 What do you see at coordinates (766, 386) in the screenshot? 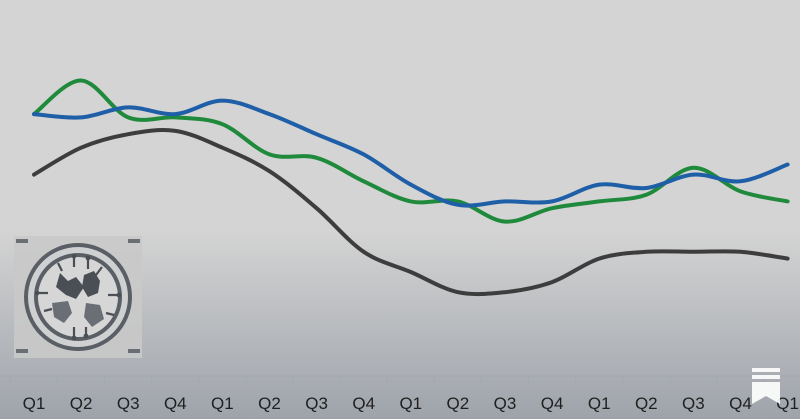
I see `bookmark-stack-icon` at bounding box center [766, 386].